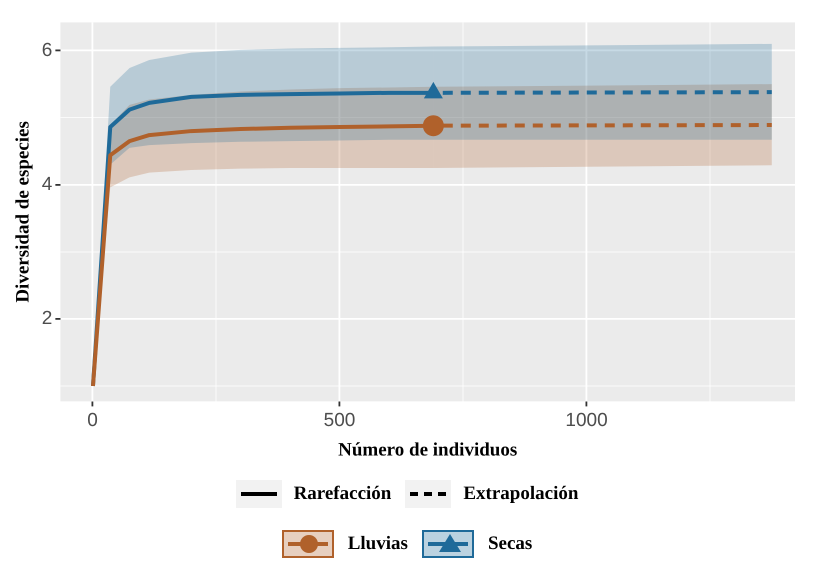 The height and width of the screenshot is (565, 814). I want to click on x-axis-title: Número de individuos, so click(428, 450).